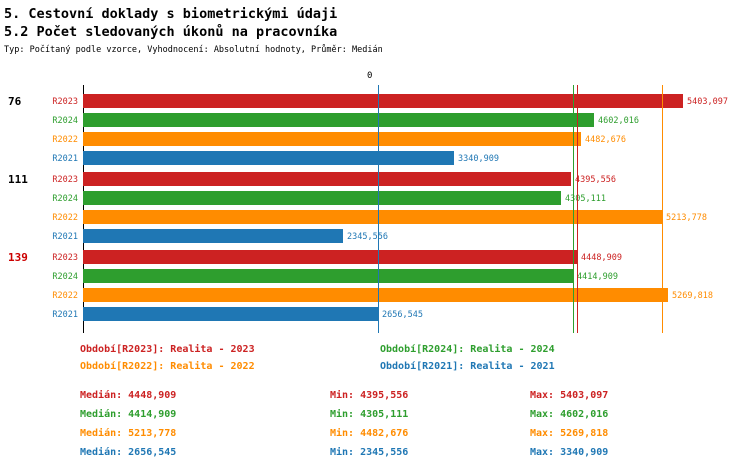 The width and height of the screenshot is (750, 476). I want to click on stat-median-r2024: Medián: 4414,909, so click(128, 414).